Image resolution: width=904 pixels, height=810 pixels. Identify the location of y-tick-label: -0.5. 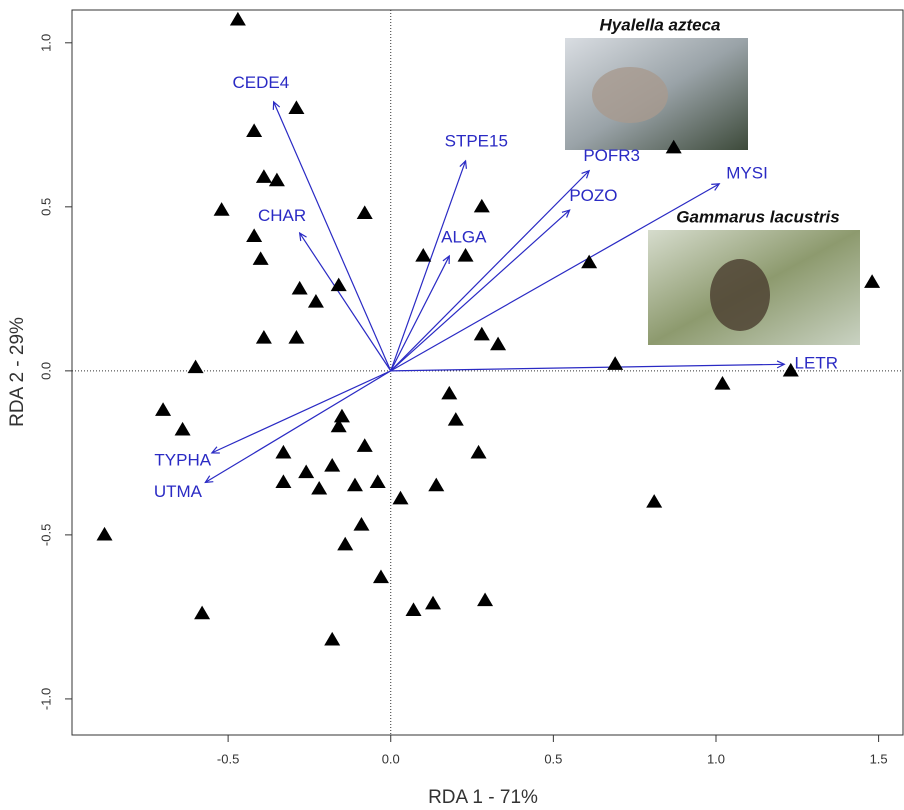
(45, 535).